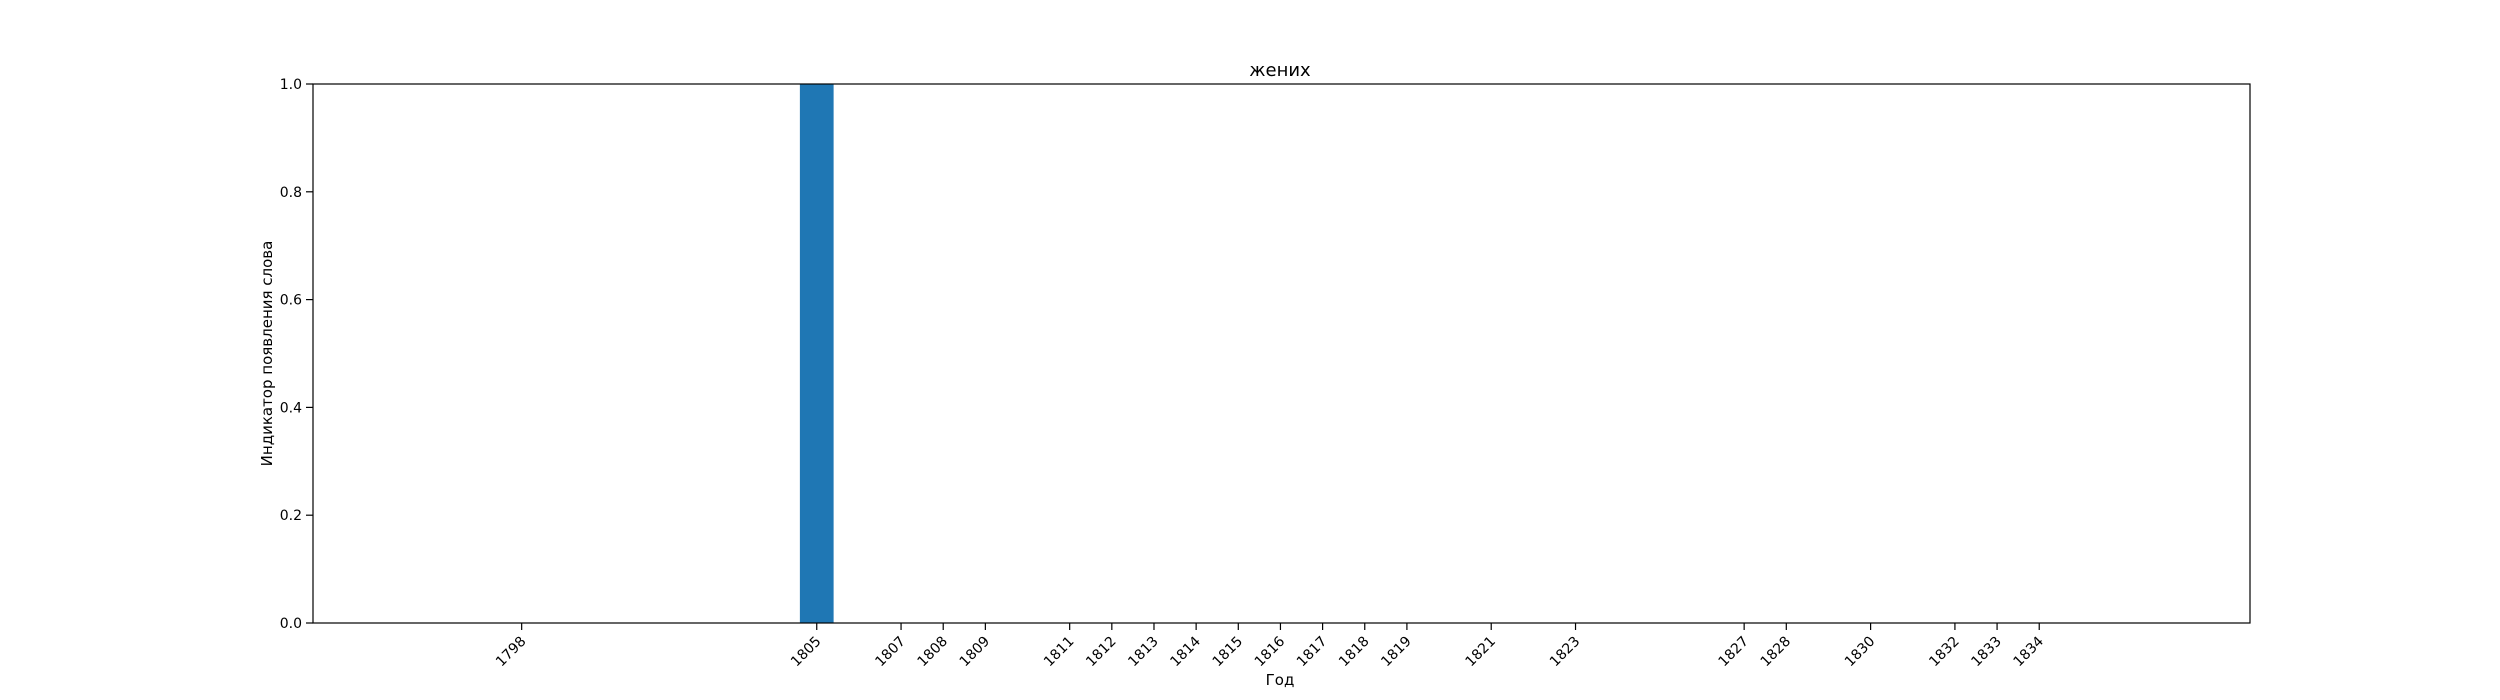 Image resolution: width=2500 pixels, height=700 pixels. What do you see at coordinates (291, 408) in the screenshot?
I see `y-tick-label: 0.4` at bounding box center [291, 408].